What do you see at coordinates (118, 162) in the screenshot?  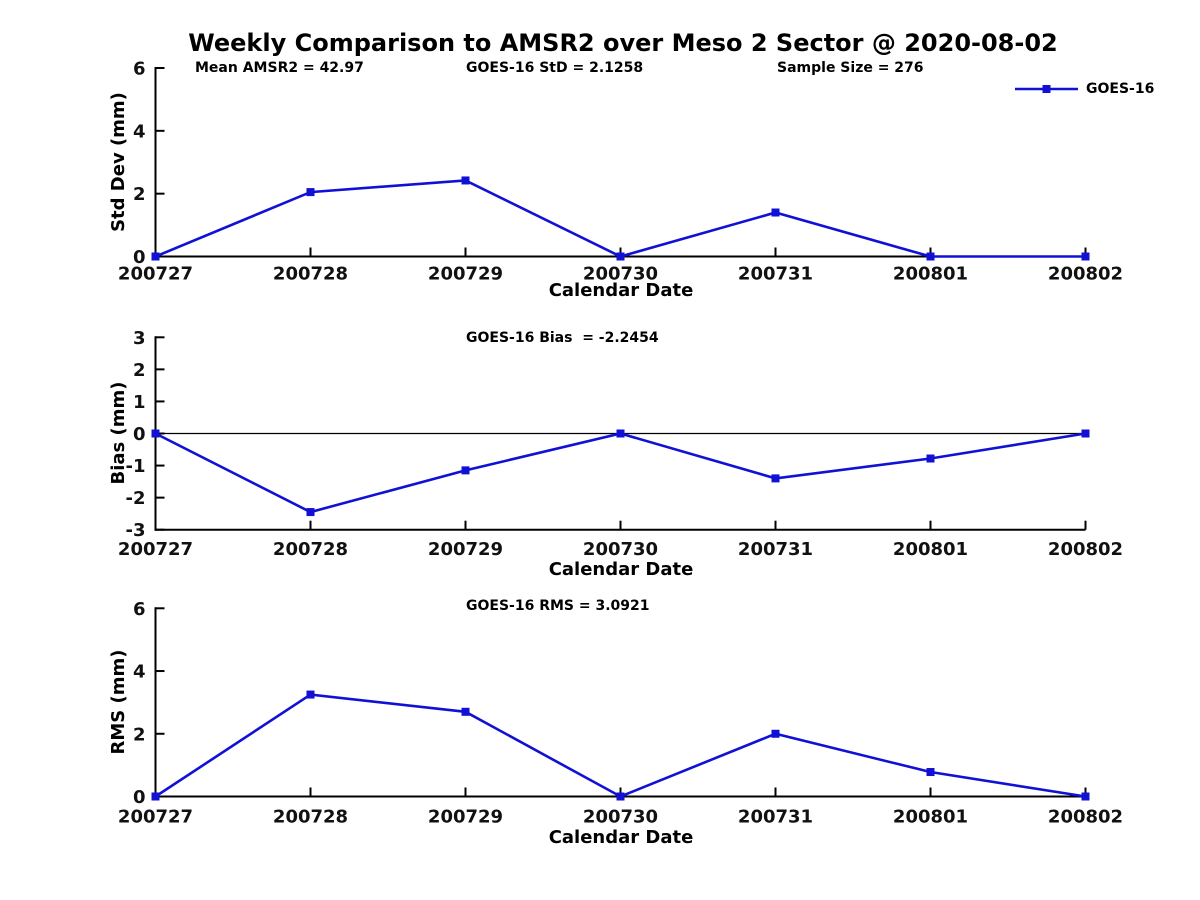 I see `y-axis-label-std-dev: Std Dev (mm)` at bounding box center [118, 162].